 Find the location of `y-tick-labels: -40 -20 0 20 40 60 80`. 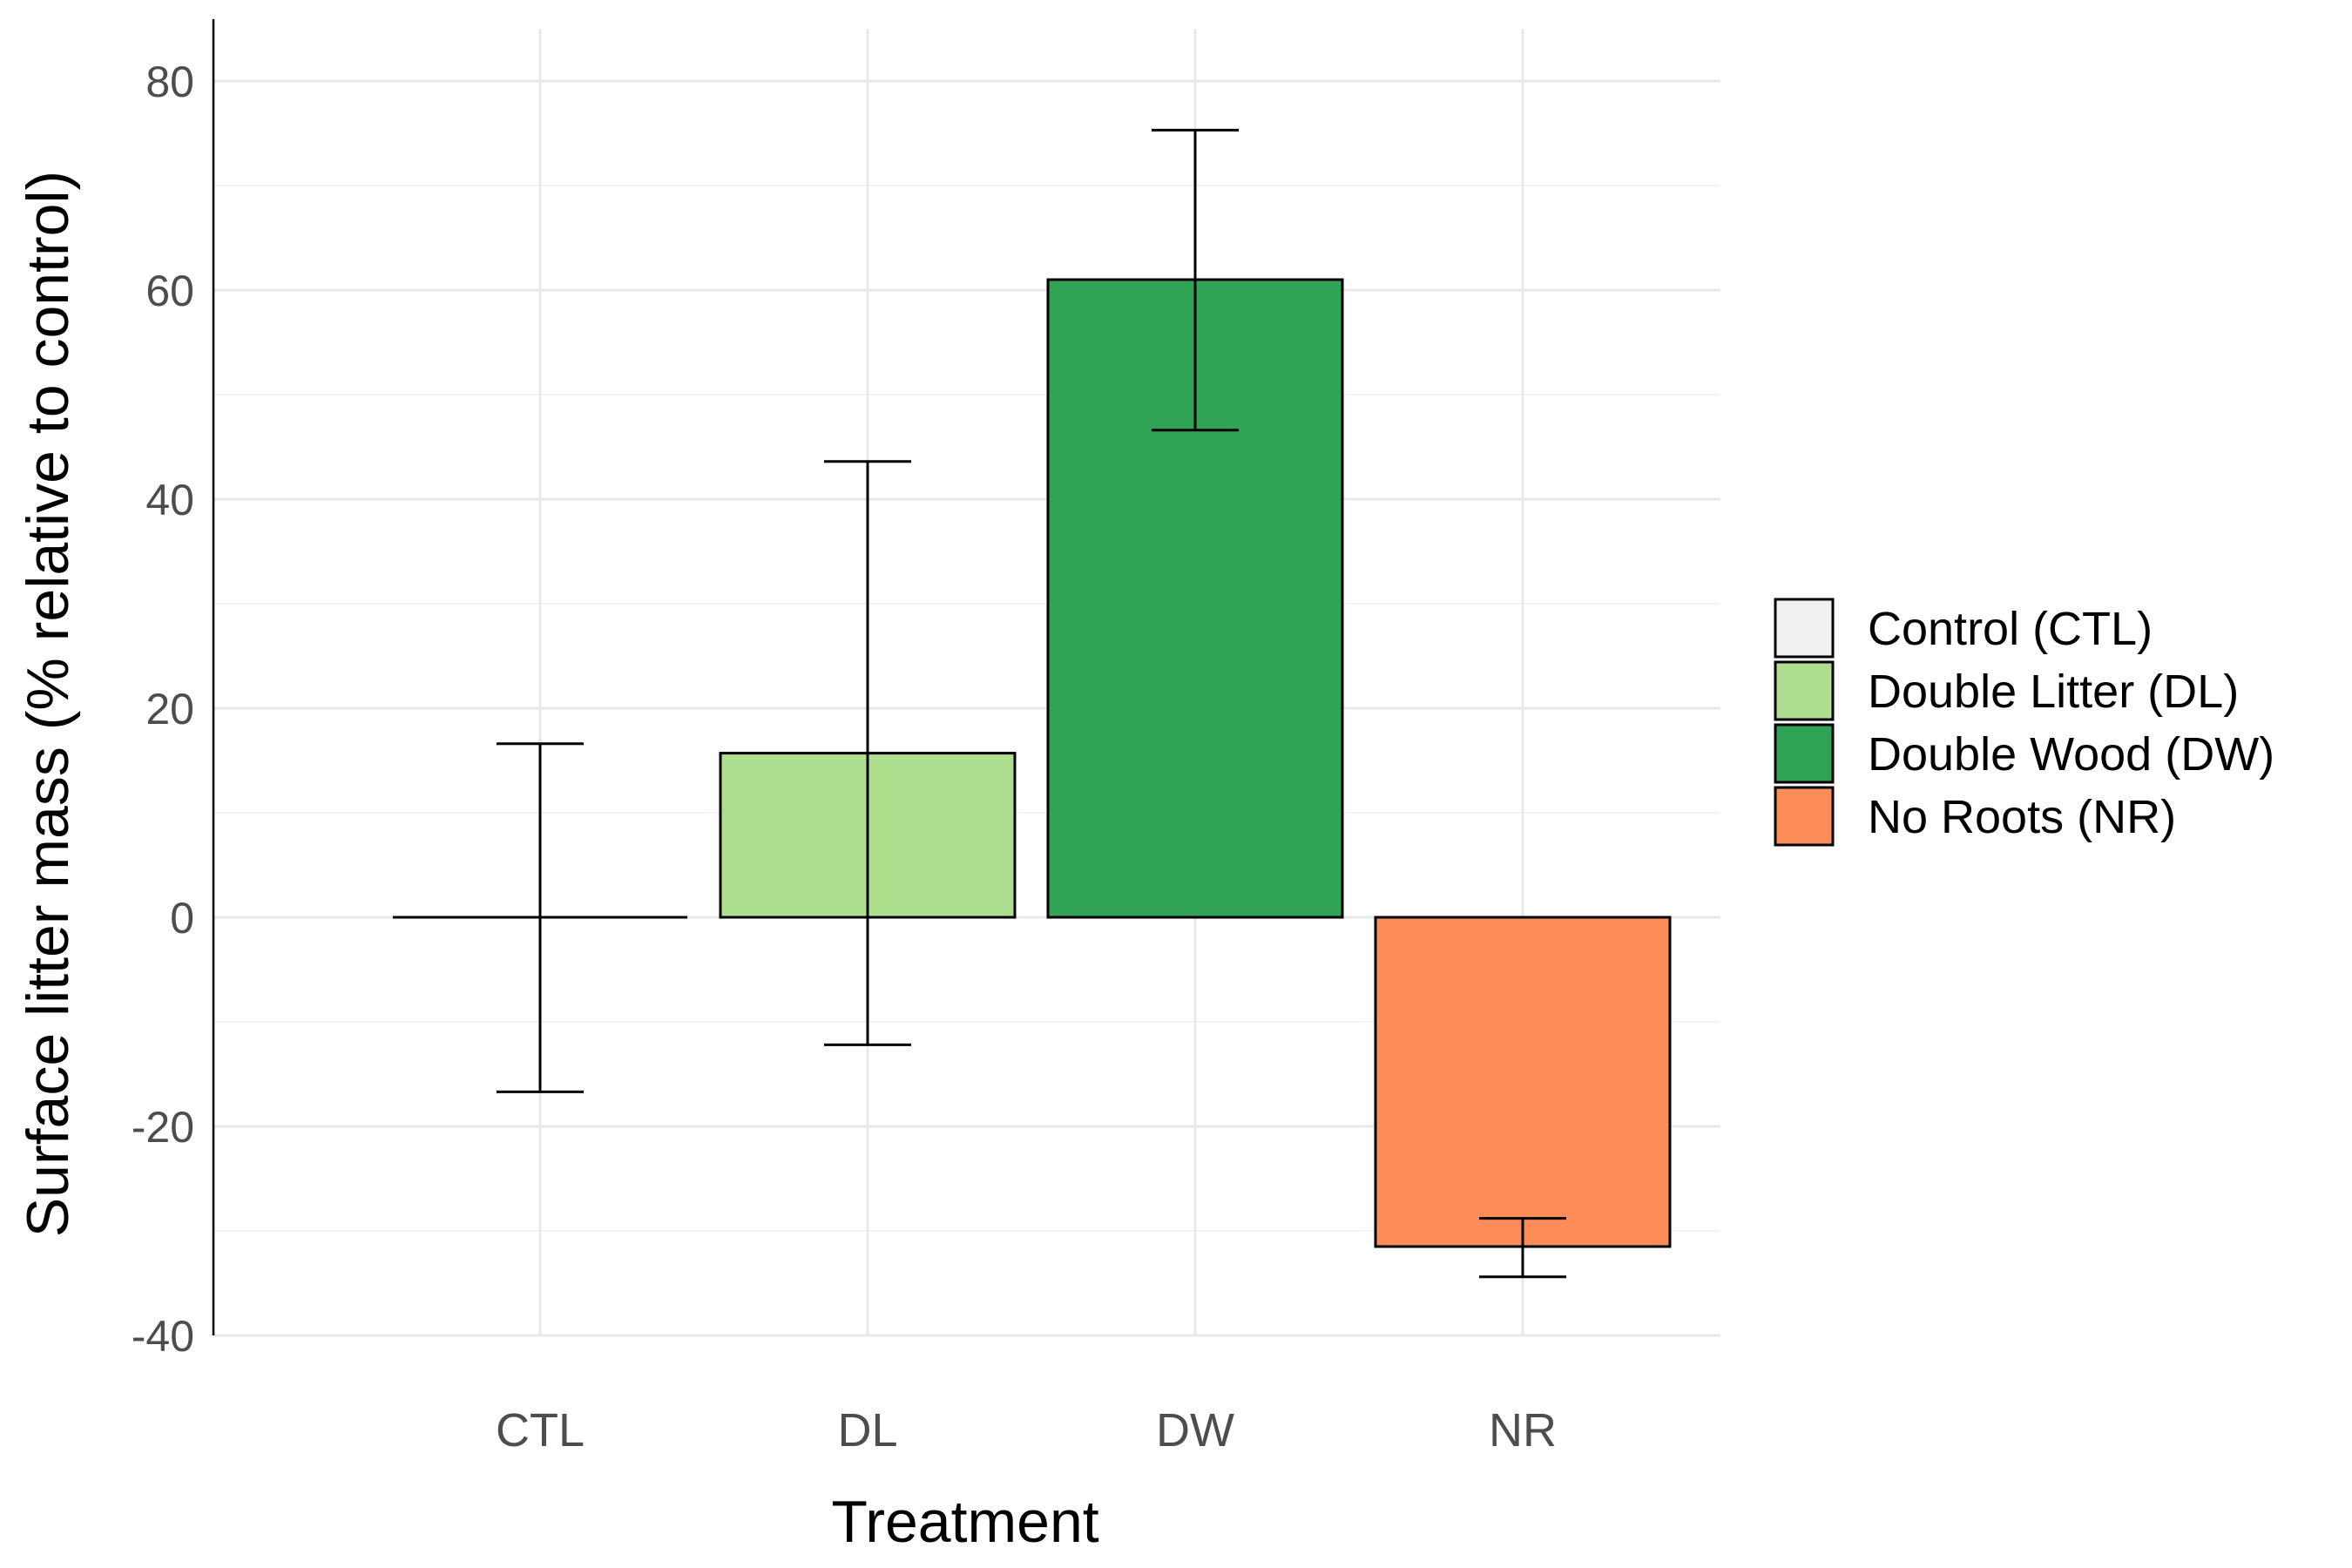

y-tick-labels: -40 -20 0 20 40 60 80 is located at coordinates (163, 709).